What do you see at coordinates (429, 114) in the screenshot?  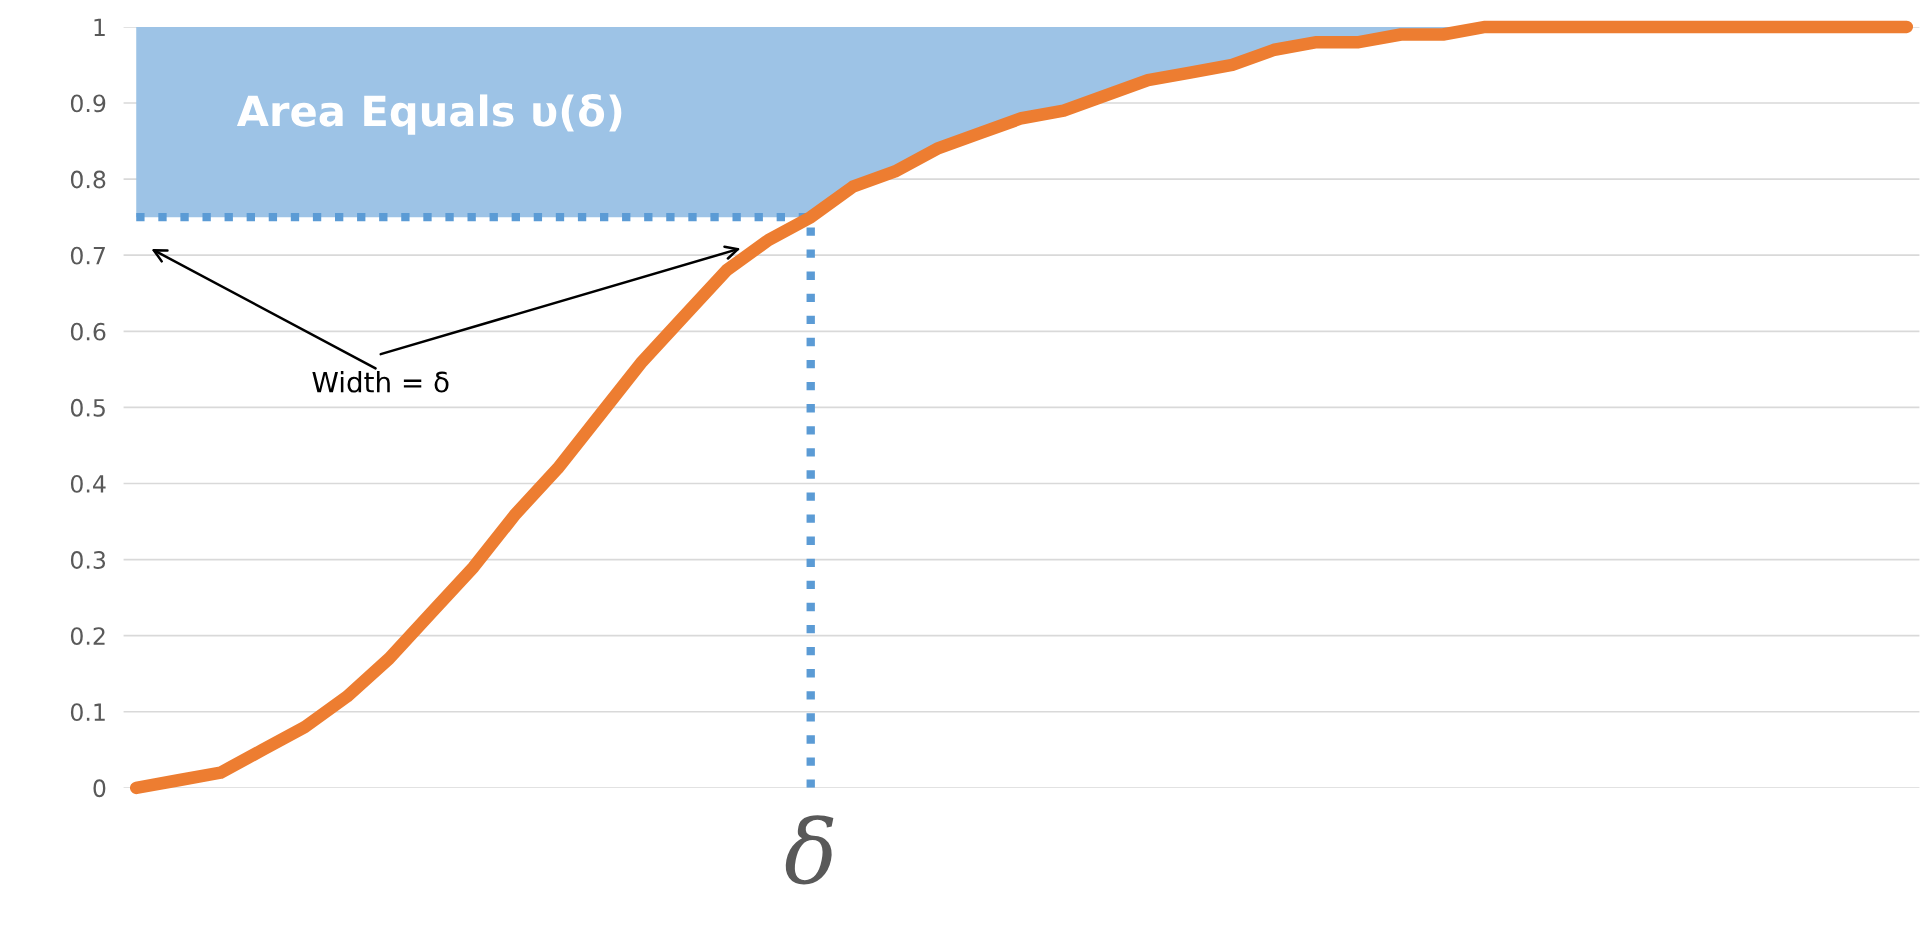 I see `annotation: Area Equals υ(δ)` at bounding box center [429, 114].